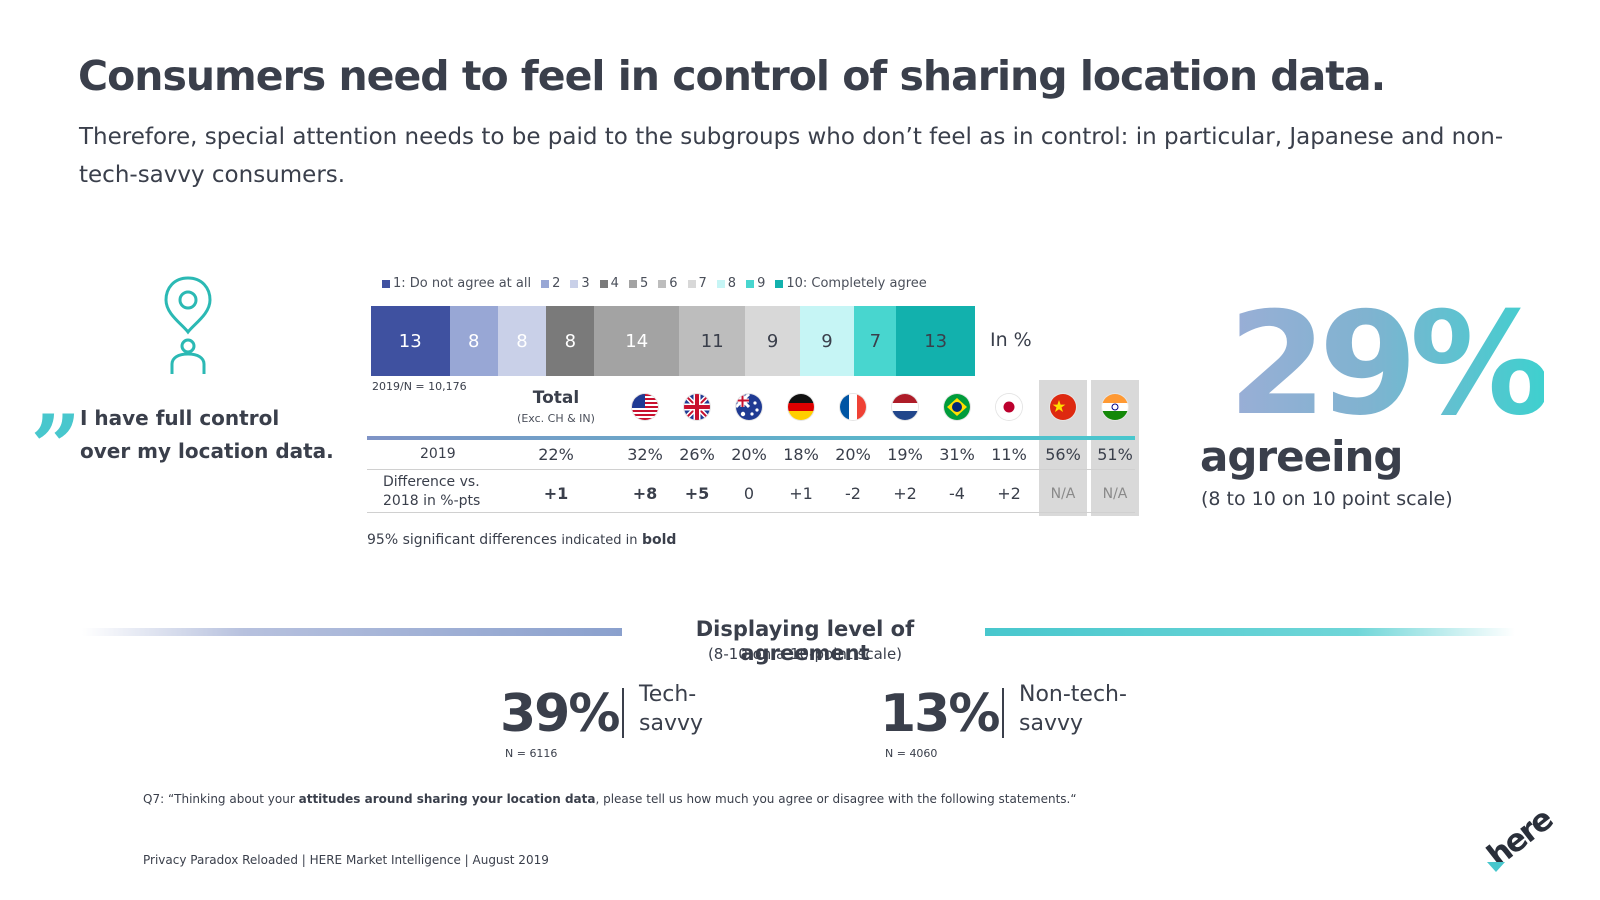  I want to click on divider-left, so click(352, 632).